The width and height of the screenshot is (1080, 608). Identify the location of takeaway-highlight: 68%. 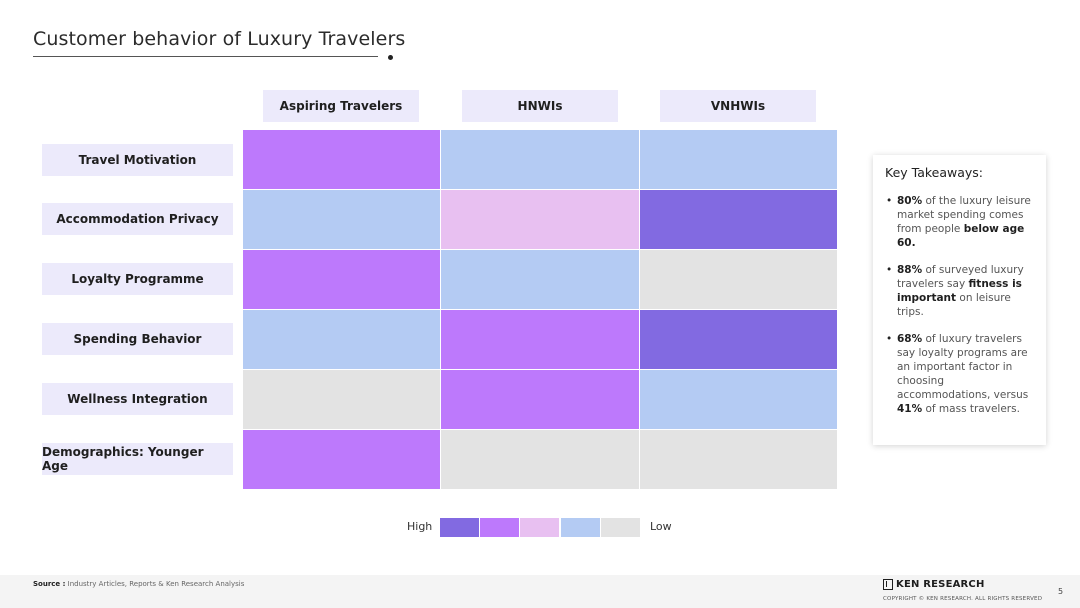
(910, 339).